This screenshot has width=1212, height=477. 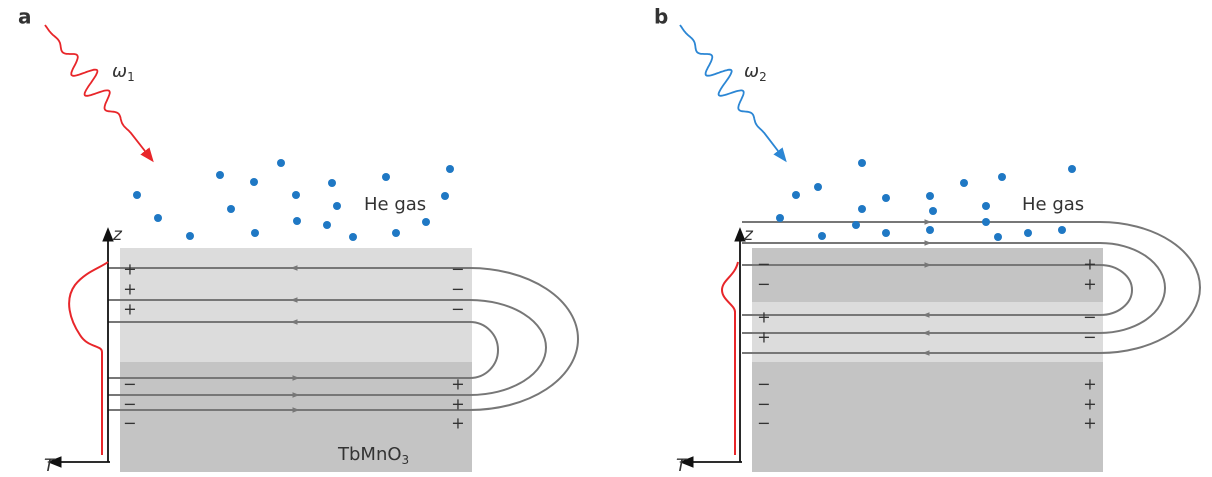 What do you see at coordinates (131, 77) in the screenshot?
I see `frequency-subscript: 1` at bounding box center [131, 77].